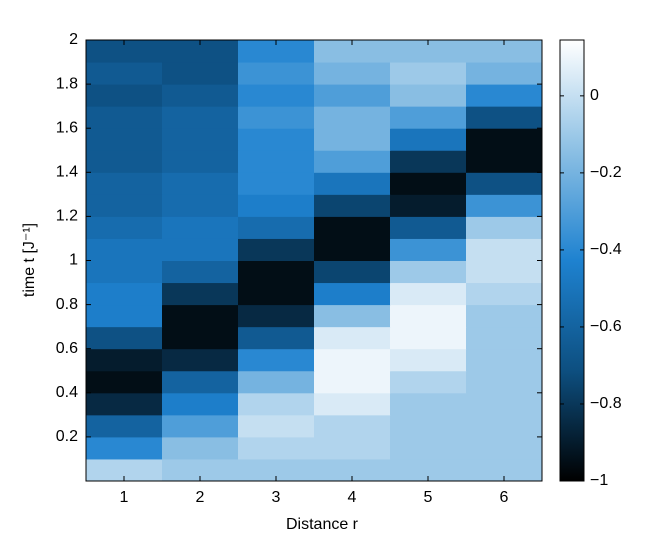 The image size is (664, 548). What do you see at coordinates (73, 39) in the screenshot?
I see `y-tick-label: 2` at bounding box center [73, 39].